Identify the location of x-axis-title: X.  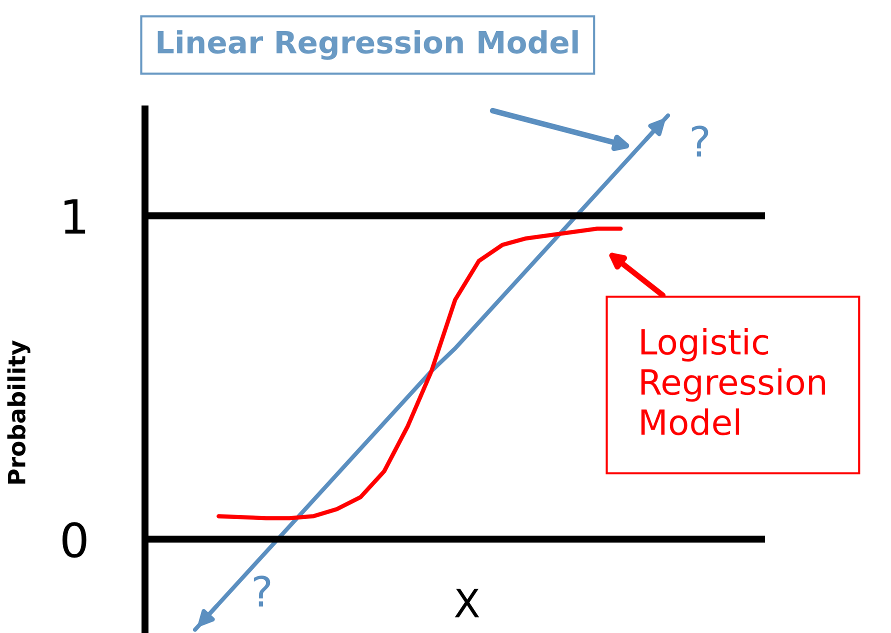
(467, 603).